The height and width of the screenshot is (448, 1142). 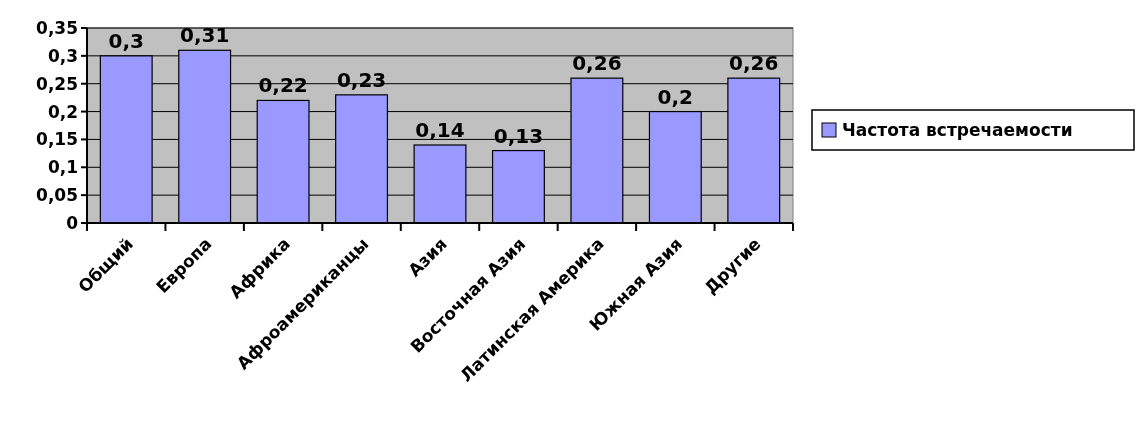 What do you see at coordinates (62, 167) in the screenshot?
I see `y-tick-label: 0,1` at bounding box center [62, 167].